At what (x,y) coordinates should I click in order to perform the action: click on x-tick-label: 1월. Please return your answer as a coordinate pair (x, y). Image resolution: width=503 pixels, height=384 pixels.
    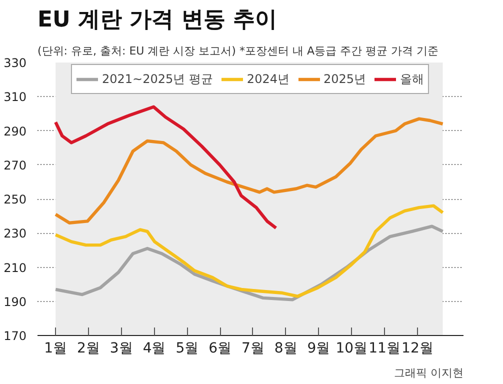
    Looking at the image, I should click on (56, 348).